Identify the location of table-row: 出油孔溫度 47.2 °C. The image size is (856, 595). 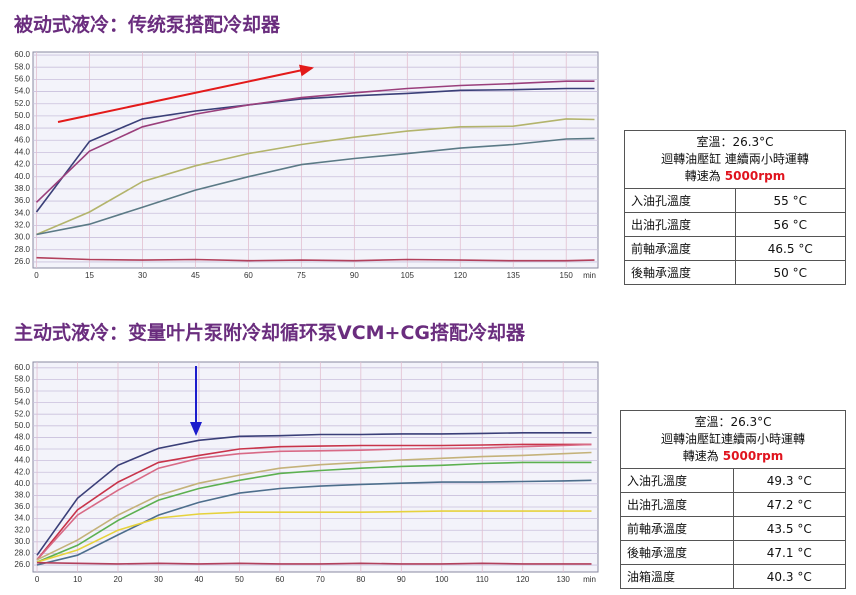
(733, 504).